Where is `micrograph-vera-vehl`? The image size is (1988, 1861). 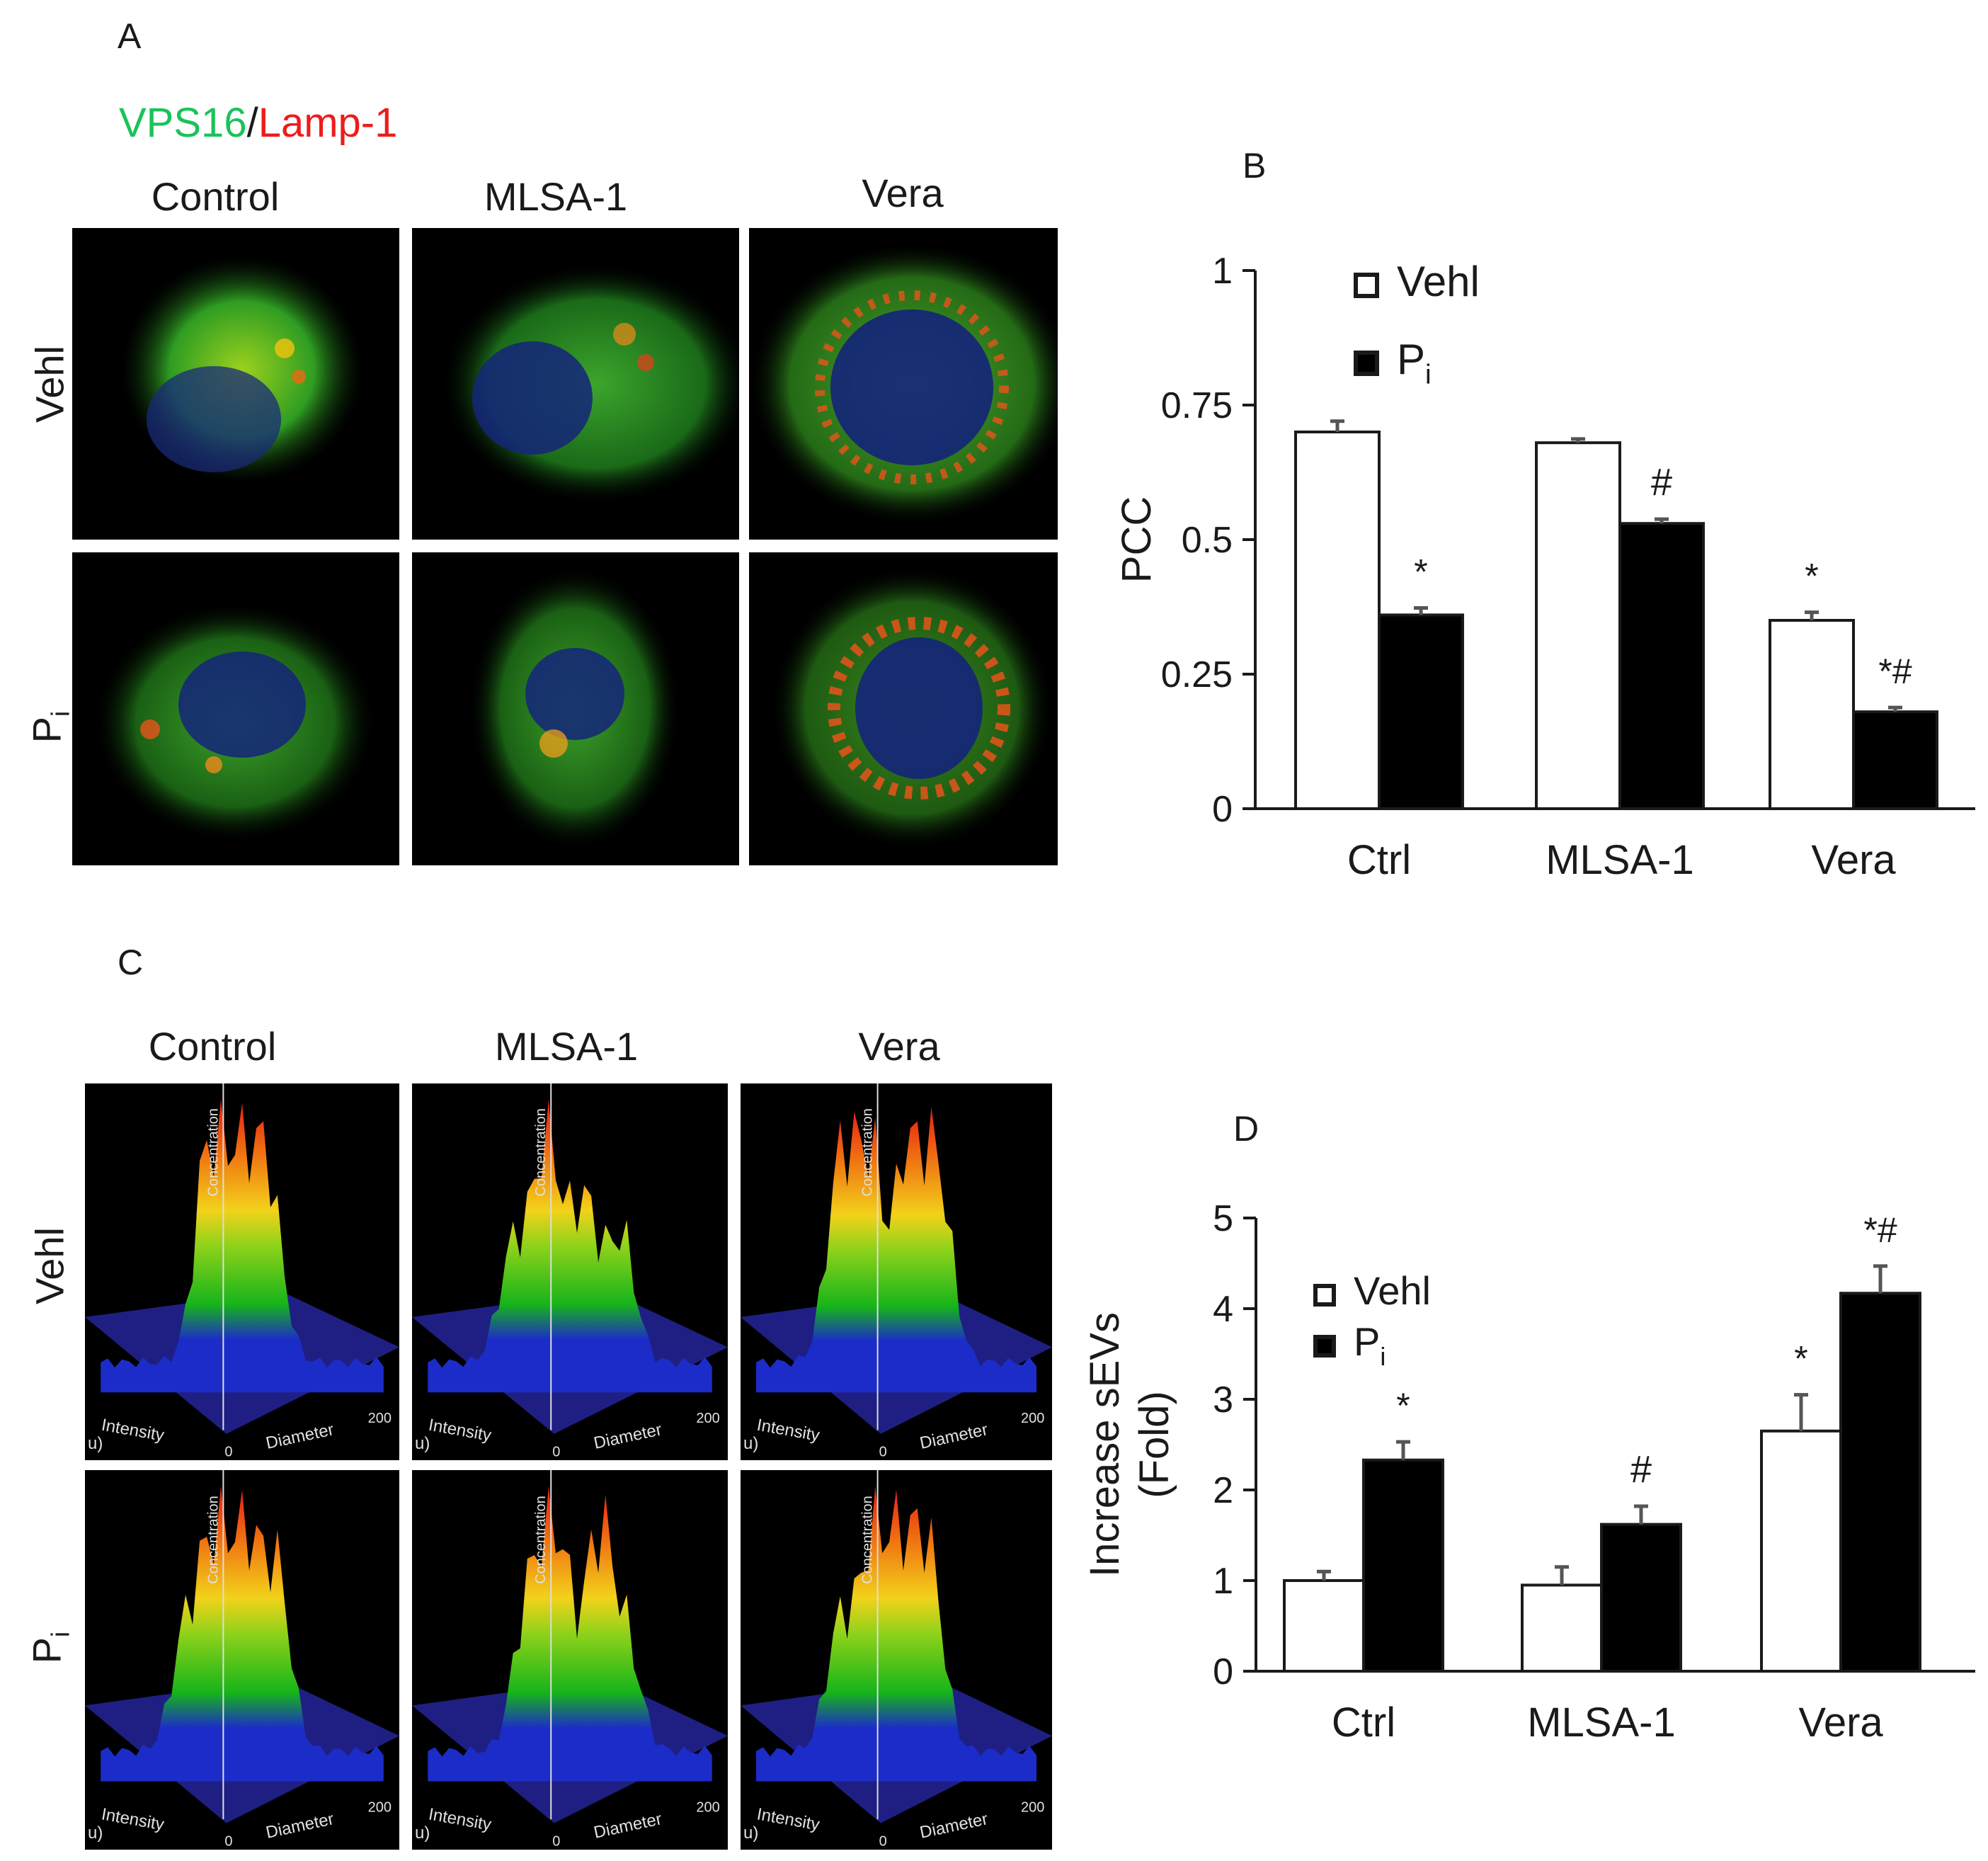
micrograph-vera-vehl is located at coordinates (903, 384).